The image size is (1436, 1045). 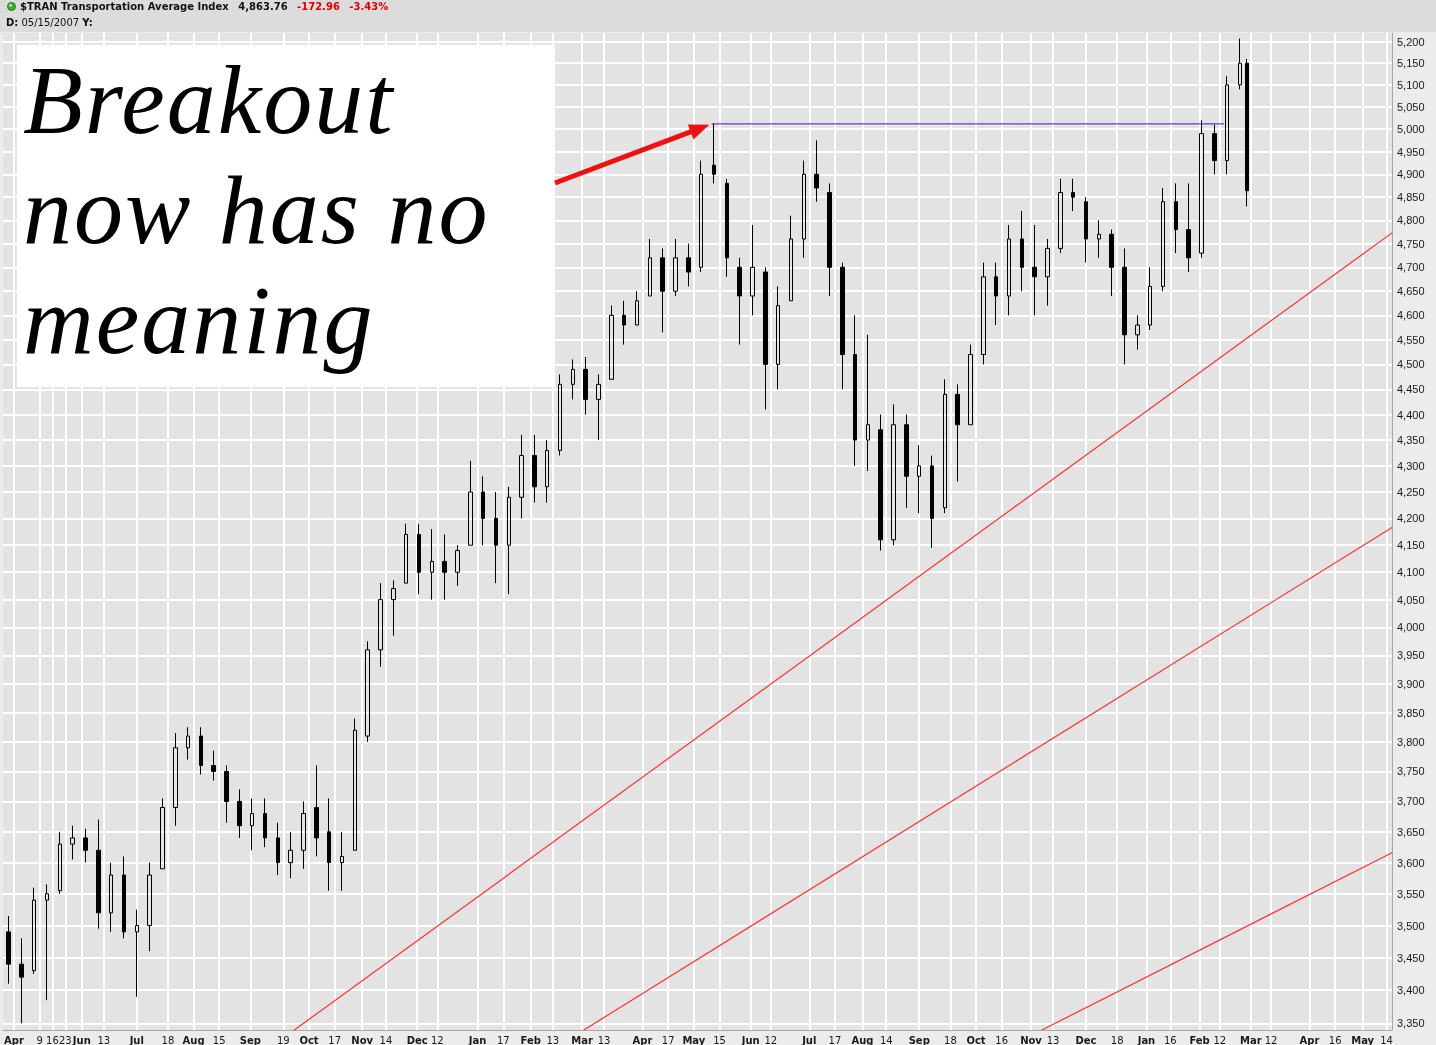 I want to click on y-tick-label: 3,450, so click(x=1411, y=957).